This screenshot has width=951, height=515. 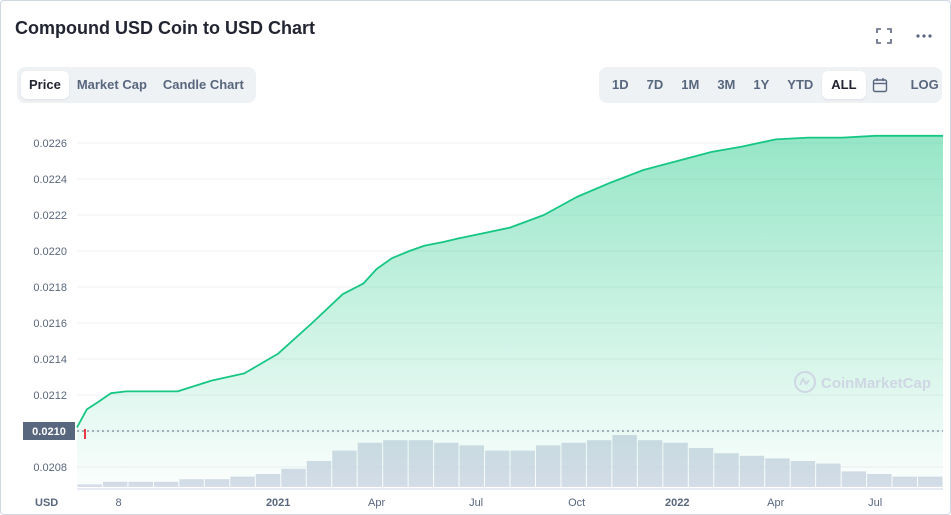 What do you see at coordinates (46, 503) in the screenshot?
I see `currency-label: USD` at bounding box center [46, 503].